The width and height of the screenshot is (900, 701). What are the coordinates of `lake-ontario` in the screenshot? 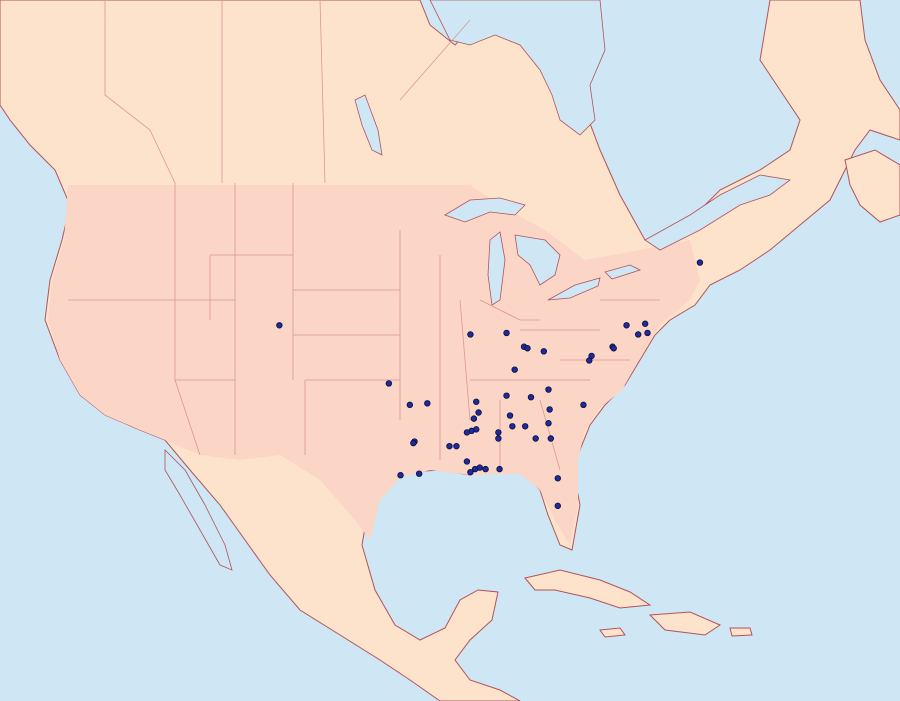 It's located at (623, 272).